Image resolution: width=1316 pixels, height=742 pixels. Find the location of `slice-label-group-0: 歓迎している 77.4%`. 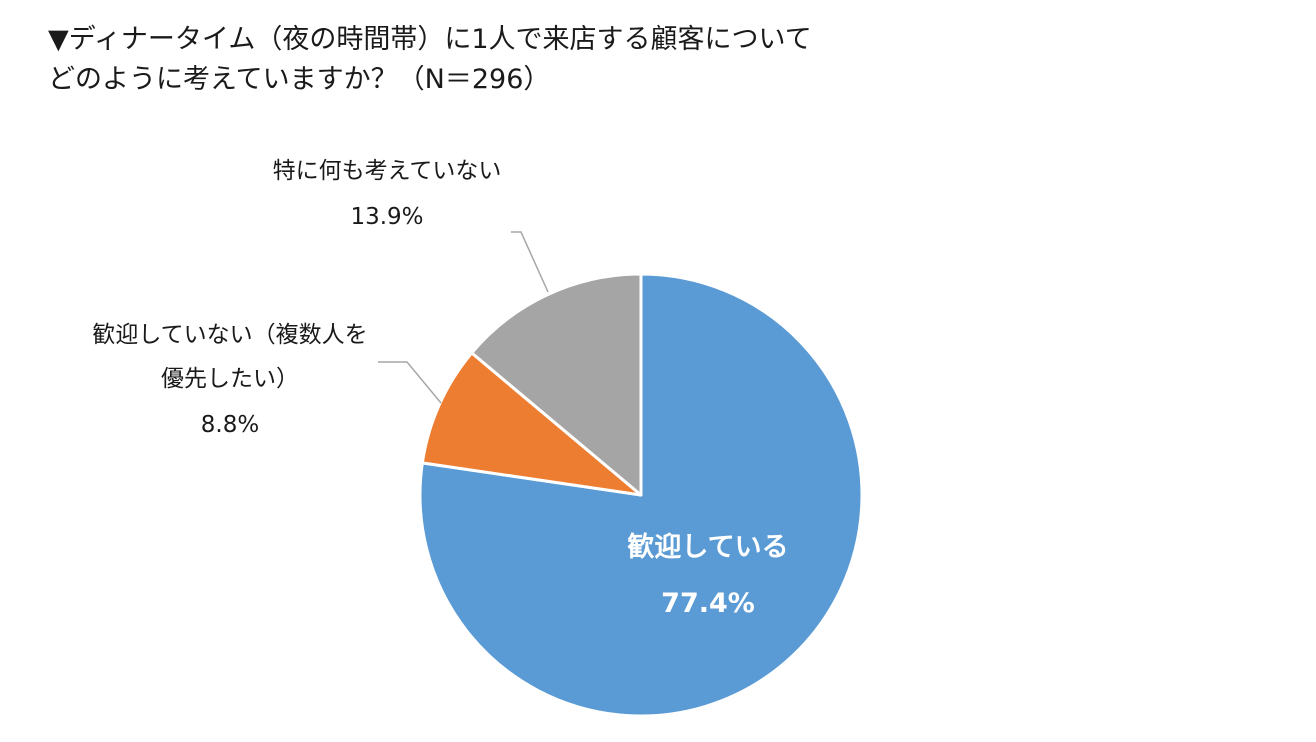

slice-label-group-0: 歓迎している 77.4% is located at coordinates (707, 575).